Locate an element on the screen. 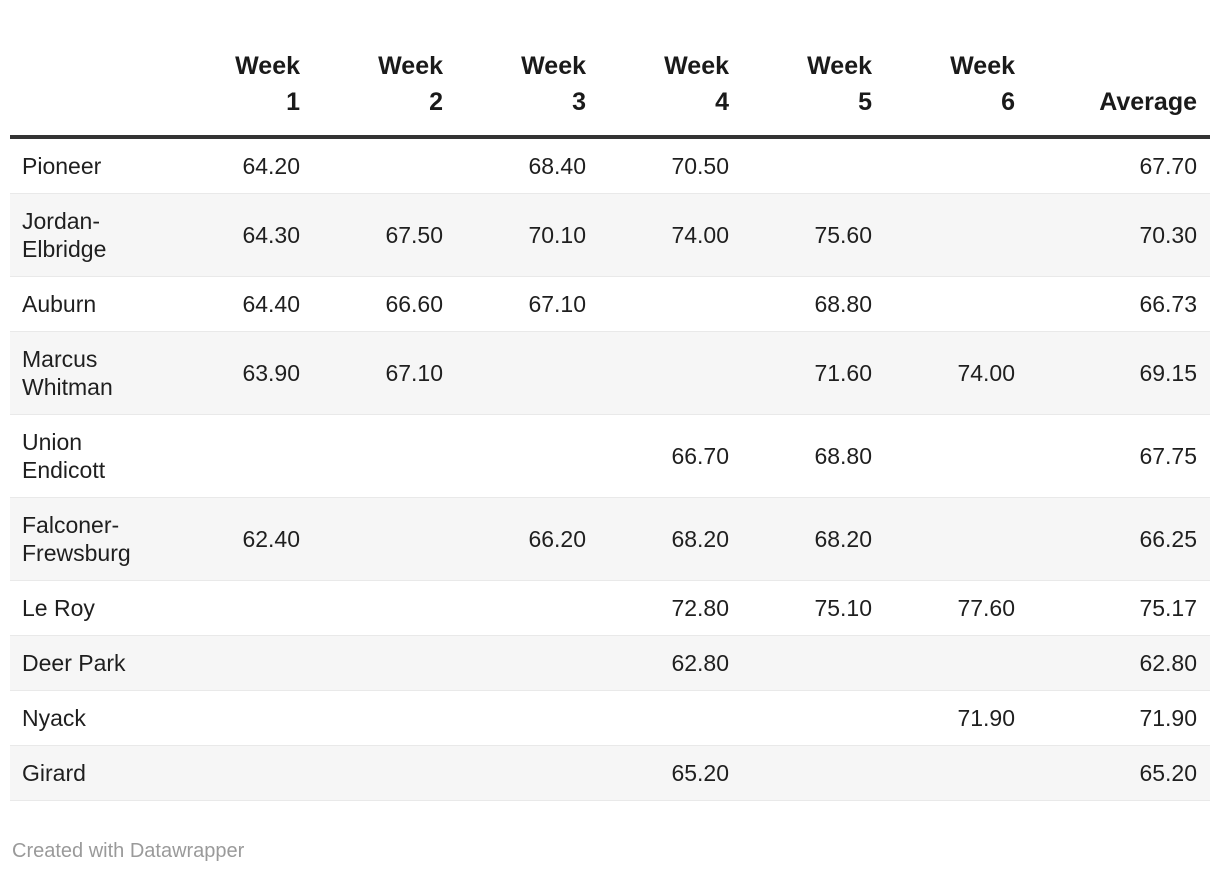 Image resolution: width=1220 pixels, height=880 pixels. cell-week-4: 62.80 is located at coordinates (657, 663).